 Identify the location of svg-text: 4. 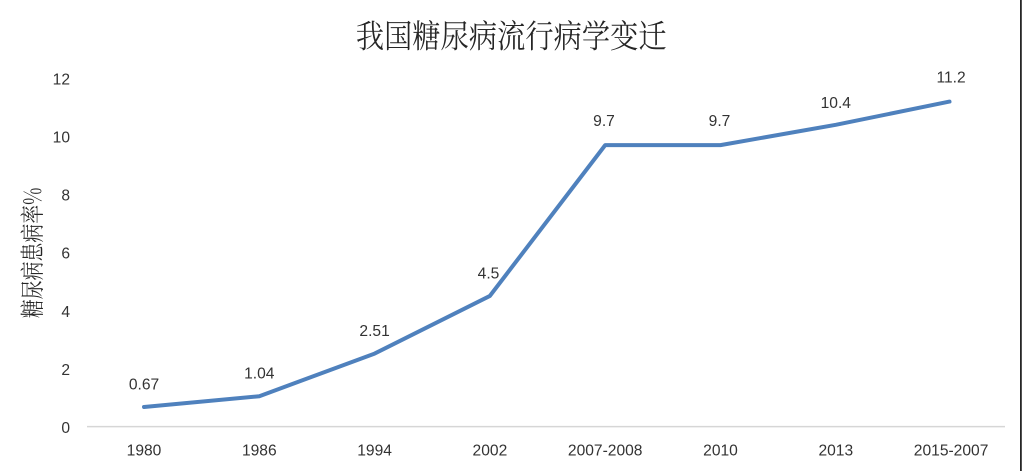
(65, 312).